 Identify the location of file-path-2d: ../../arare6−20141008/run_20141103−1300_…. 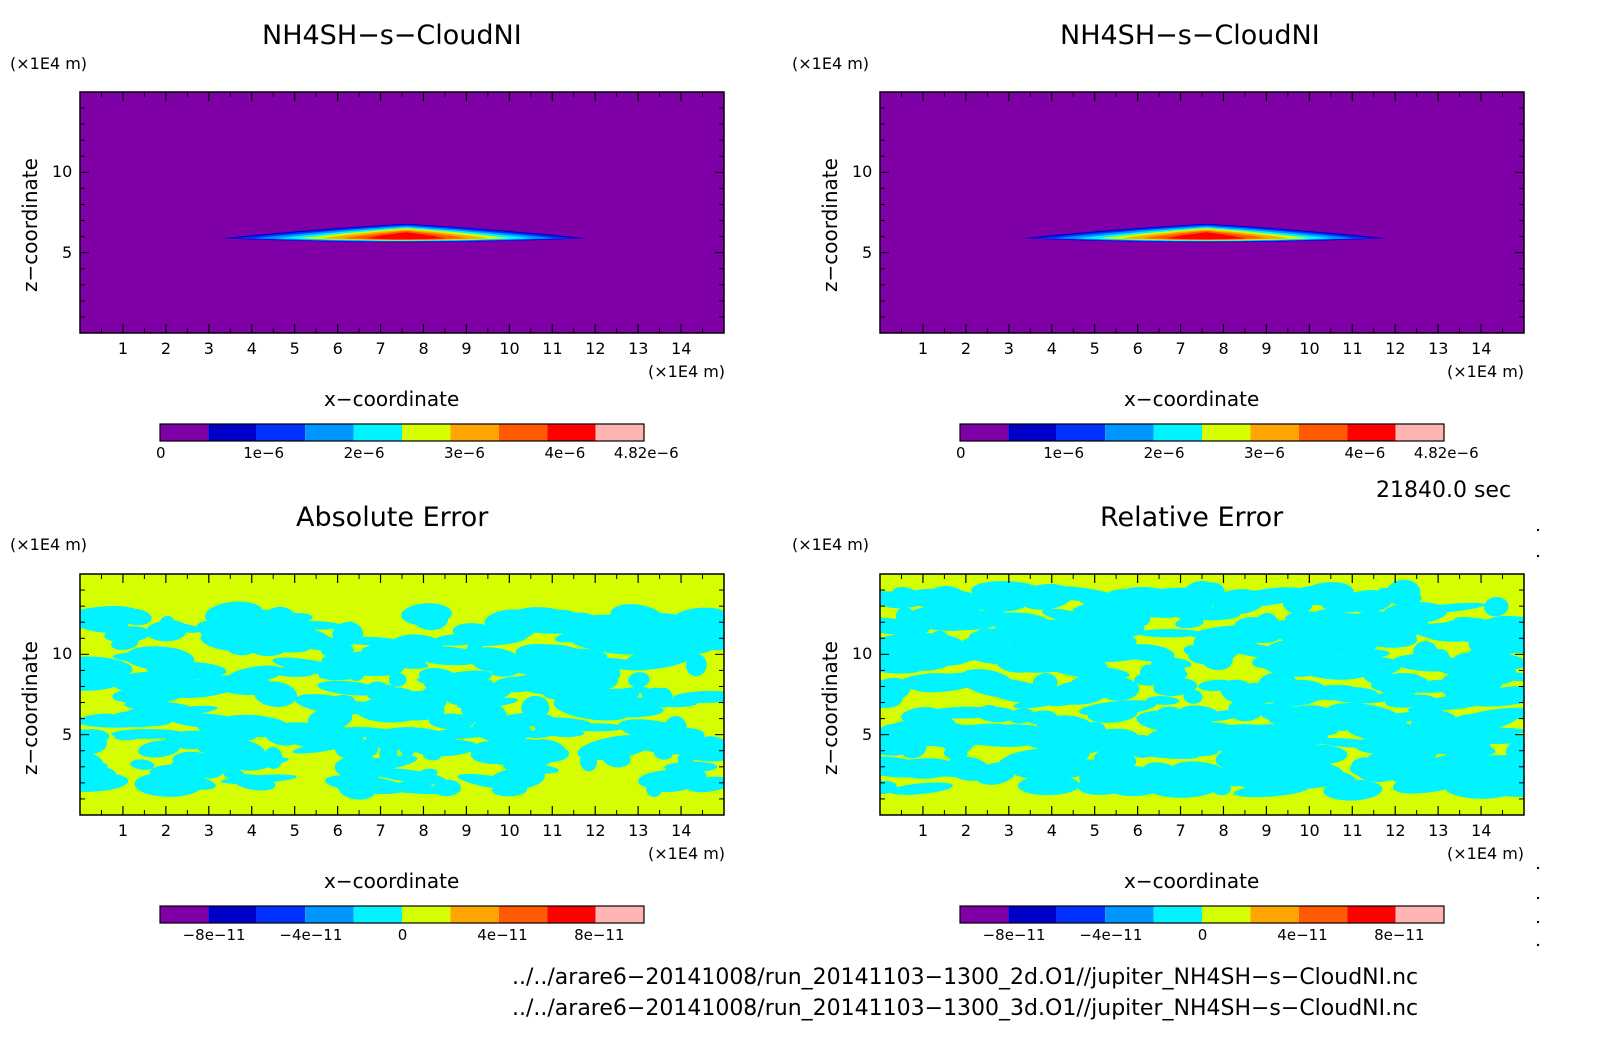
(965, 977).